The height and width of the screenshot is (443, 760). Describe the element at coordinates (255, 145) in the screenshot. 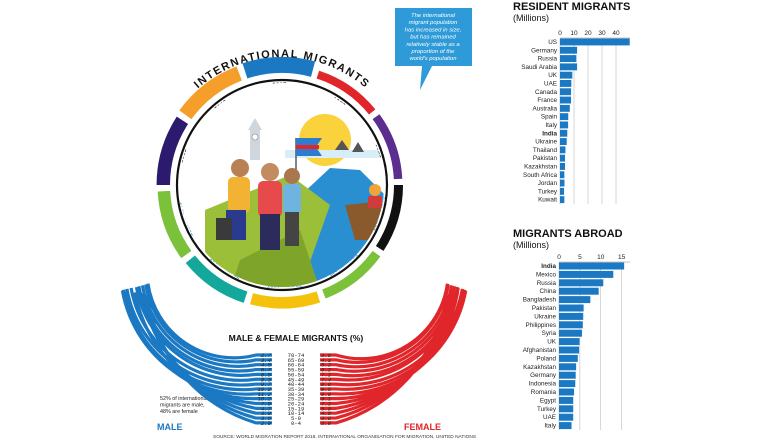

I see `clock-tower-illustration` at that location.